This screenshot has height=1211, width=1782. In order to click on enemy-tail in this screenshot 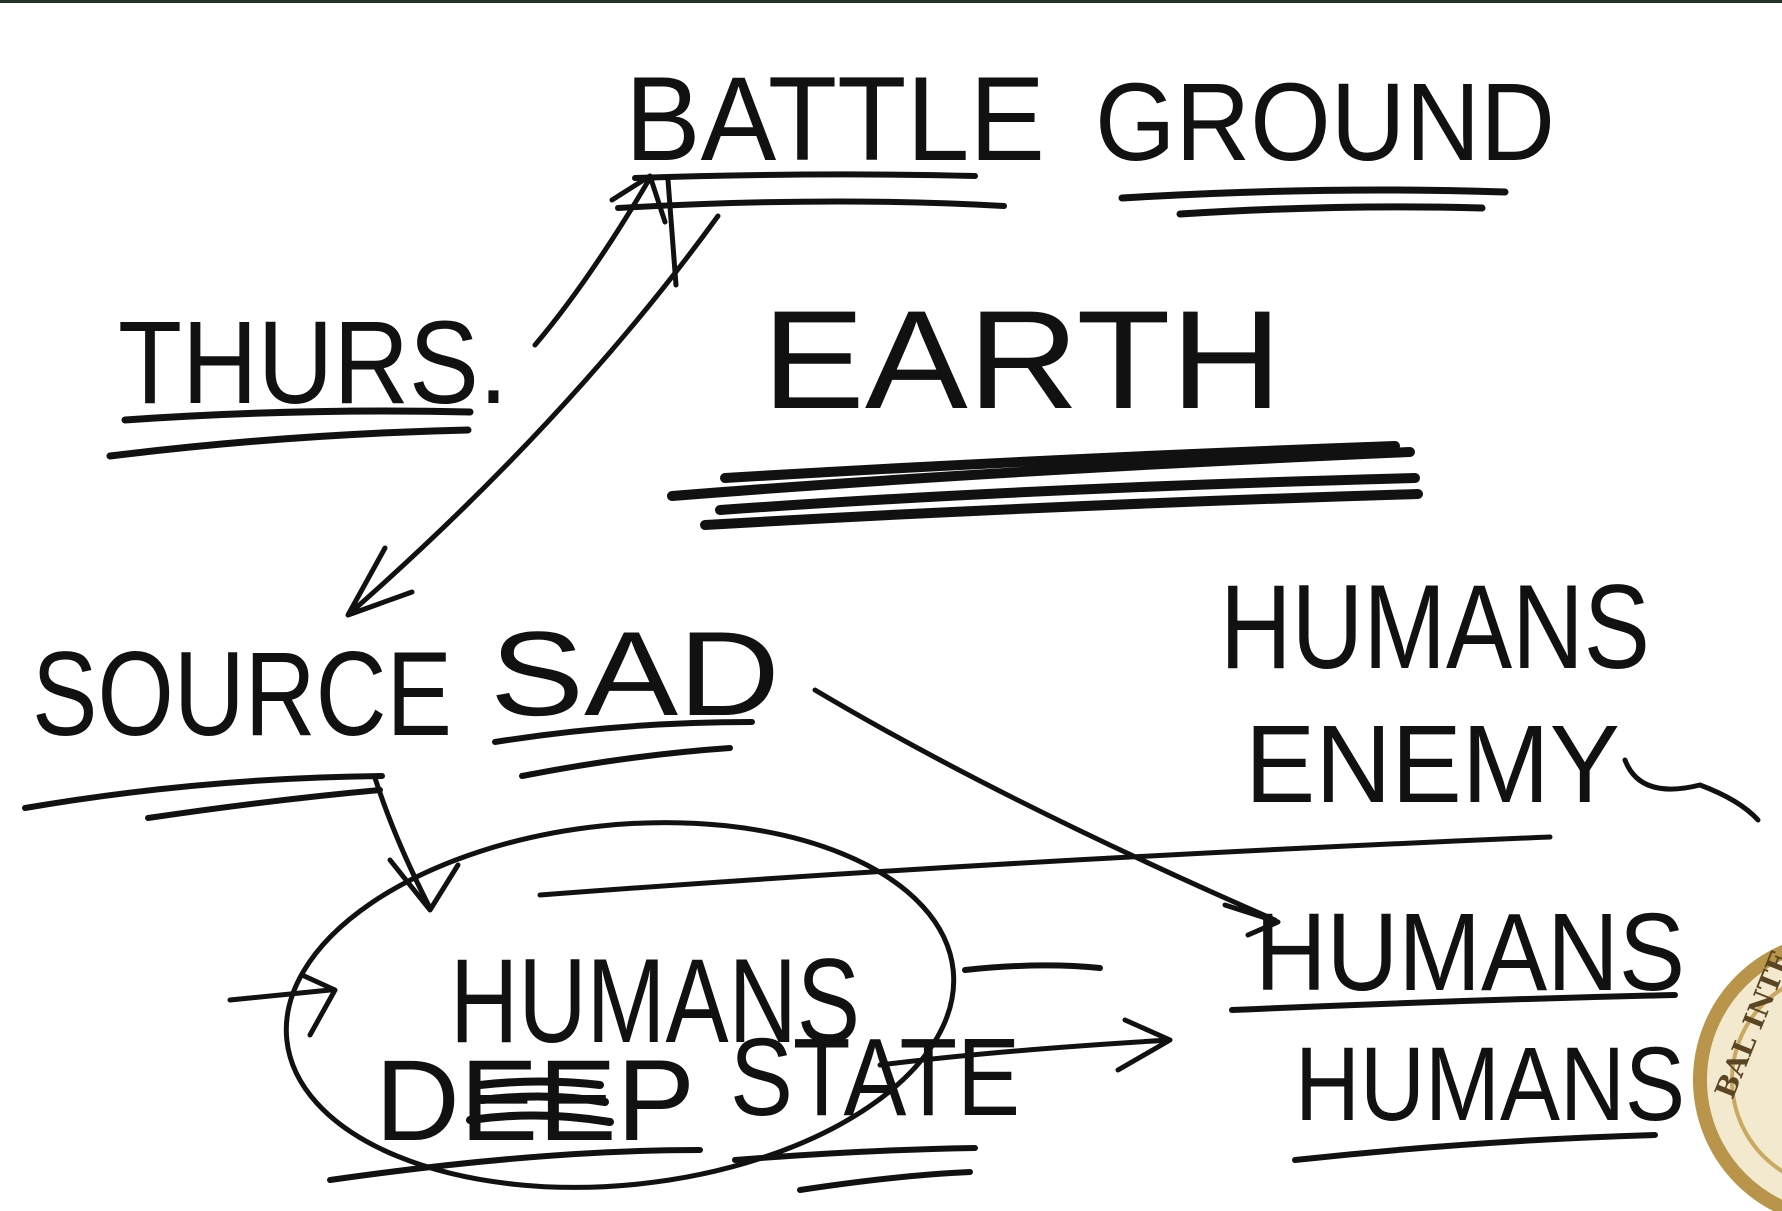, I will do `click(1691, 790)`.